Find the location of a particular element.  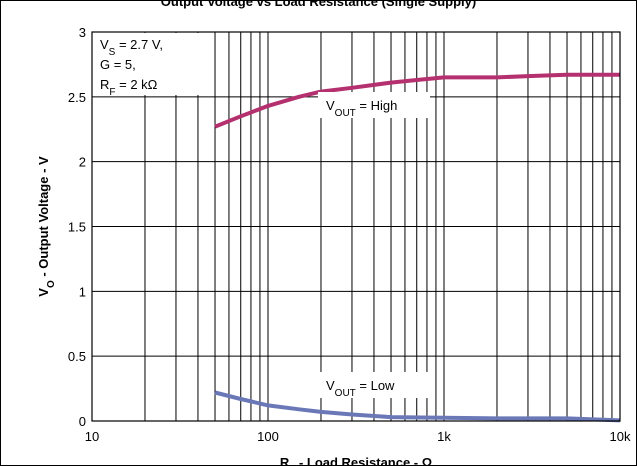

series-label-high: VOUT = High is located at coordinates (361, 108).